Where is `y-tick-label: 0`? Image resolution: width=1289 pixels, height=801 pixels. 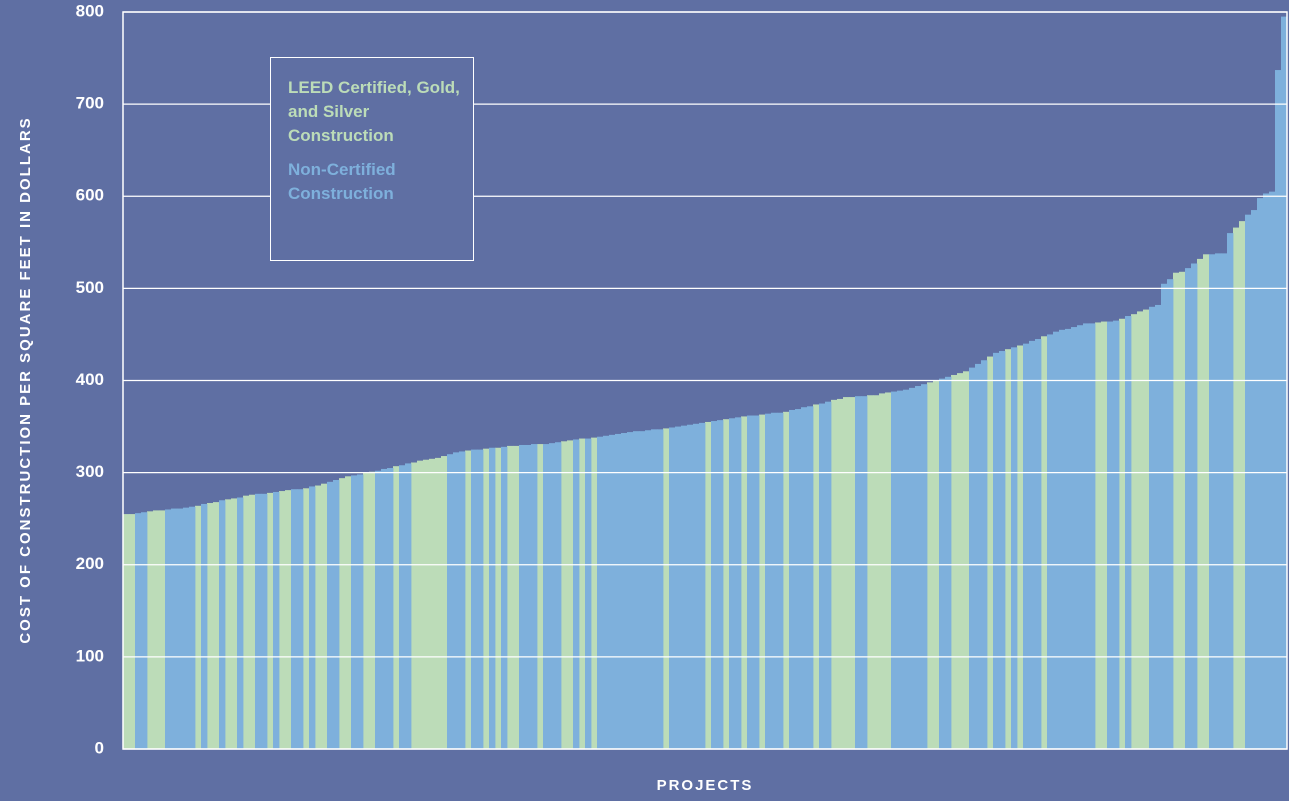 y-tick-label: 0 is located at coordinates (99, 747).